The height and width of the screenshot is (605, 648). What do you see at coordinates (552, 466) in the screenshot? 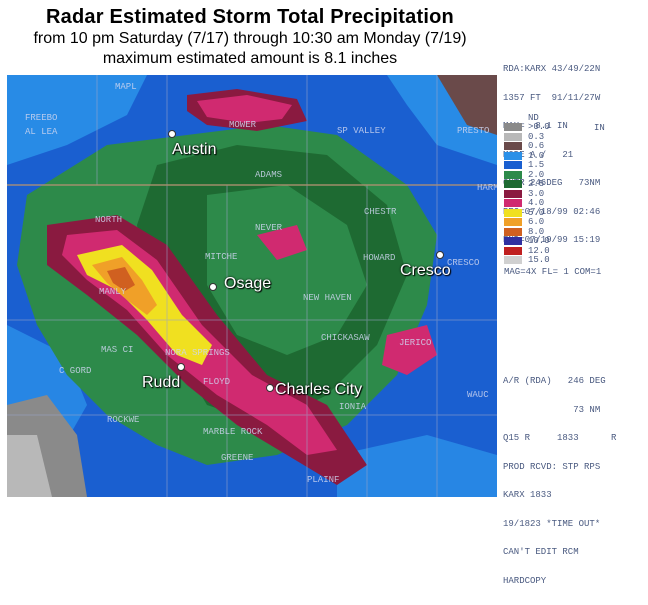
I see `footer-line: PROD RCVD: STP RPS` at bounding box center [552, 466].